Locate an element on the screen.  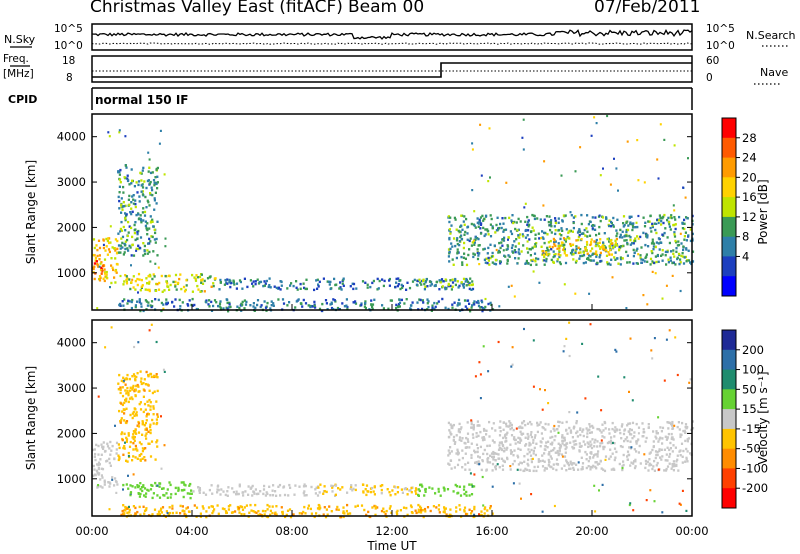
y-tick-label: 1000 is located at coordinates (71, 273).